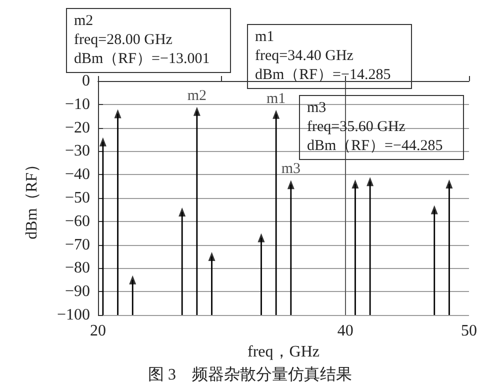  Describe the element at coordinates (276, 98) in the screenshot. I see `annotation: m1` at that location.